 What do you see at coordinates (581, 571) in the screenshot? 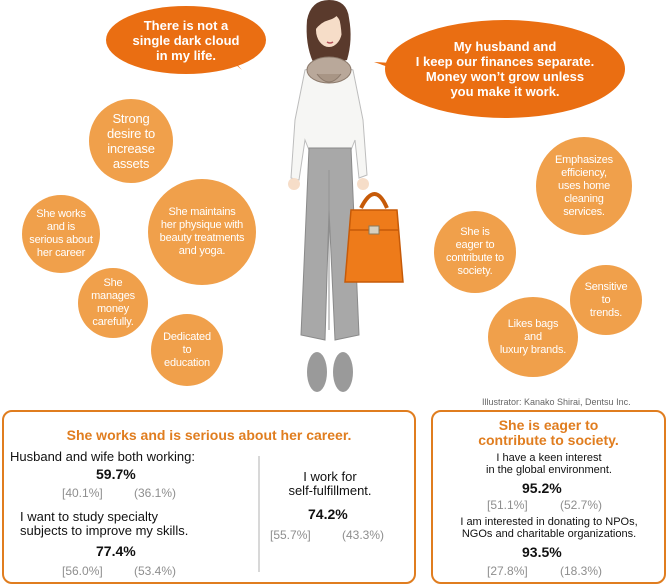
I see `society-stat2-sub-b: (18.3%)` at bounding box center [581, 571].